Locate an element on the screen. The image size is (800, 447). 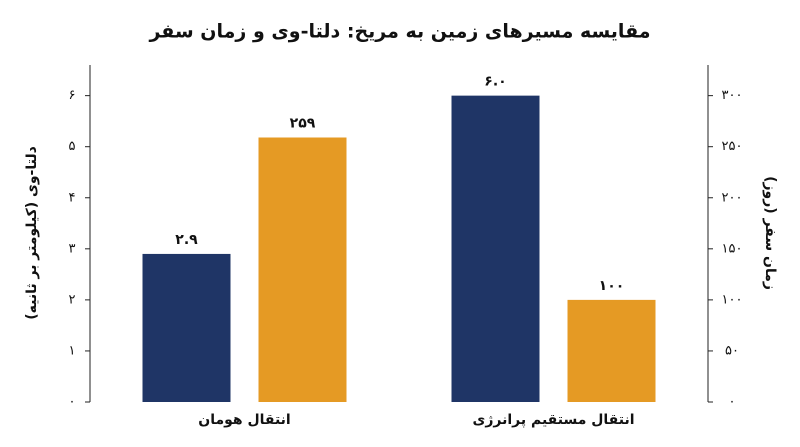
x-tick-label: انتقال مستقیم پرانرژی is located at coordinates (553, 420).